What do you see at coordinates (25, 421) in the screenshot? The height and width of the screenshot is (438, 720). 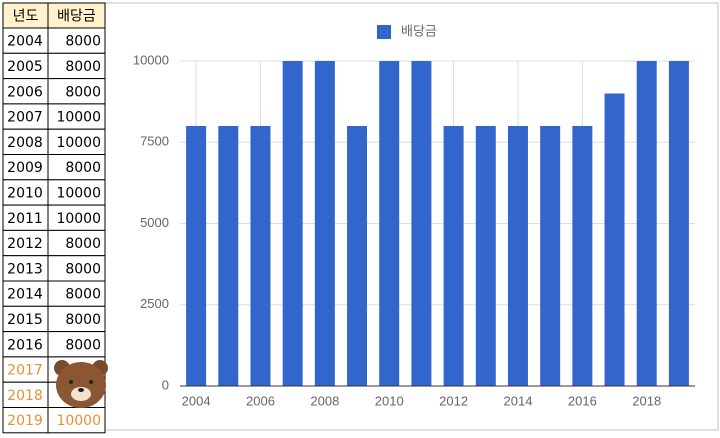 I see `year-cell: 2019` at bounding box center [25, 421].